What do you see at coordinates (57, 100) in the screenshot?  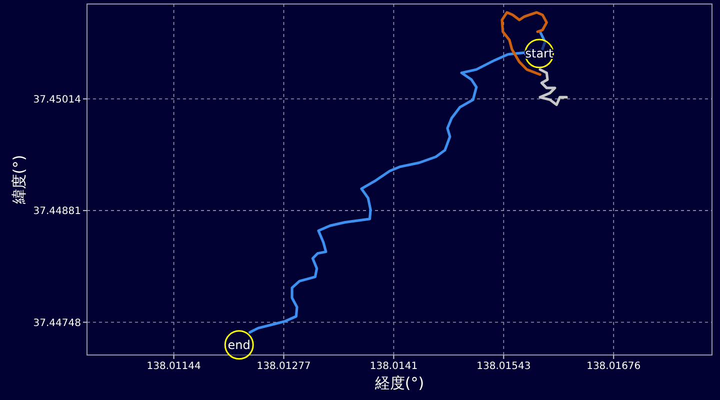 I see `y-tick-label: 37.45014` at bounding box center [57, 100].